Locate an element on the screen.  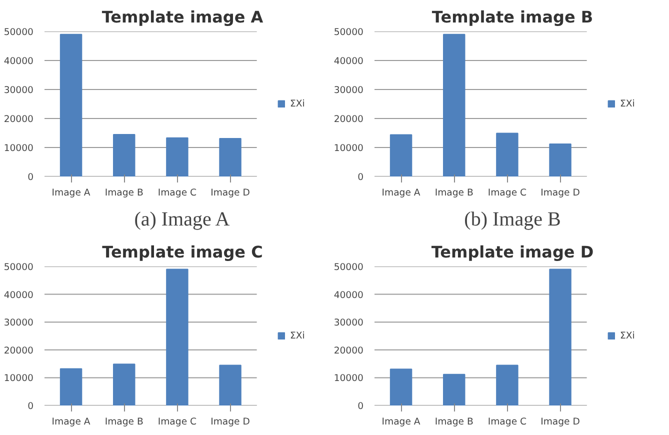
chart-title: Template image C is located at coordinates (182, 252).